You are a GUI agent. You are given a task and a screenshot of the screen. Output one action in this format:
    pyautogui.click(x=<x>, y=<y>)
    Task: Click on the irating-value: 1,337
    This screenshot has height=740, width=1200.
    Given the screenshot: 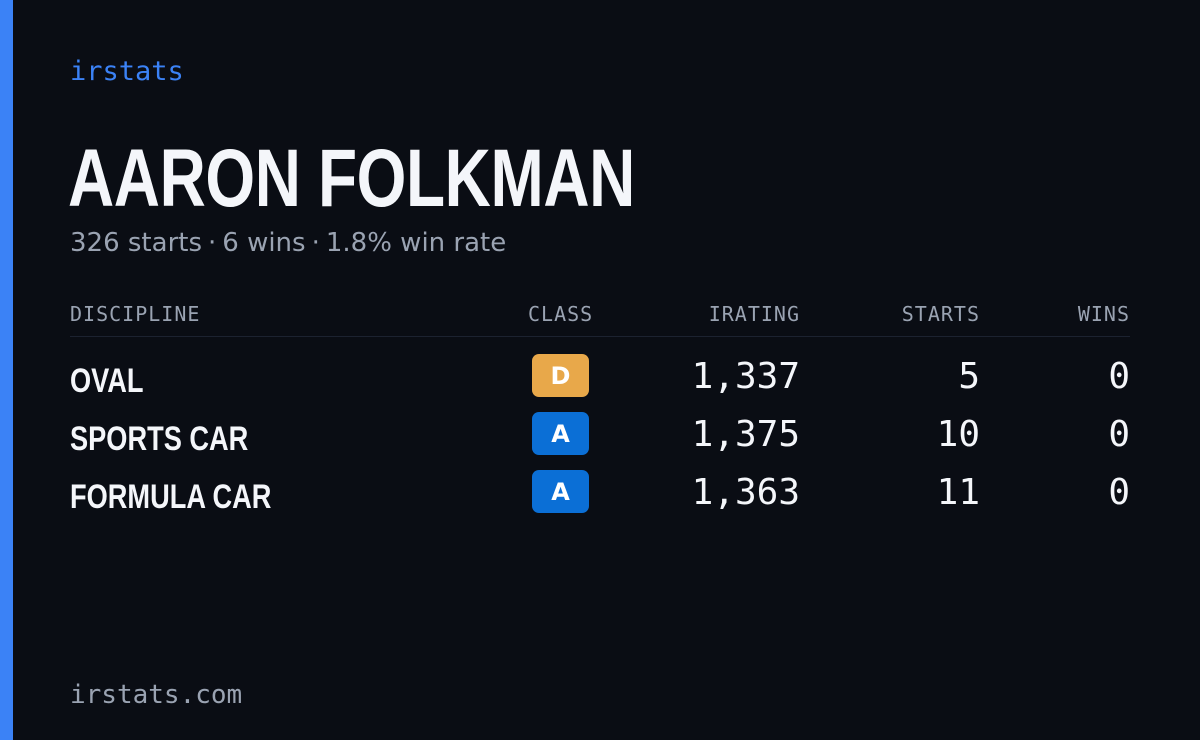 What is the action you would take?
    pyautogui.click(x=745, y=376)
    